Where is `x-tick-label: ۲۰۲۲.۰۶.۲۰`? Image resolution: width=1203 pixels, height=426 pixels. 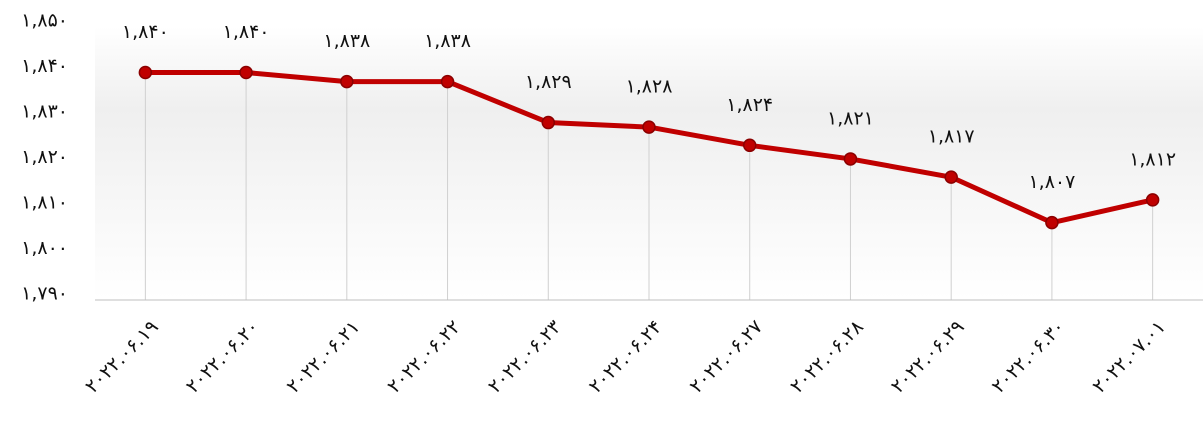 x-tick-label: ۲۰۲۲.۰۶.۲۰ is located at coordinates (223, 357).